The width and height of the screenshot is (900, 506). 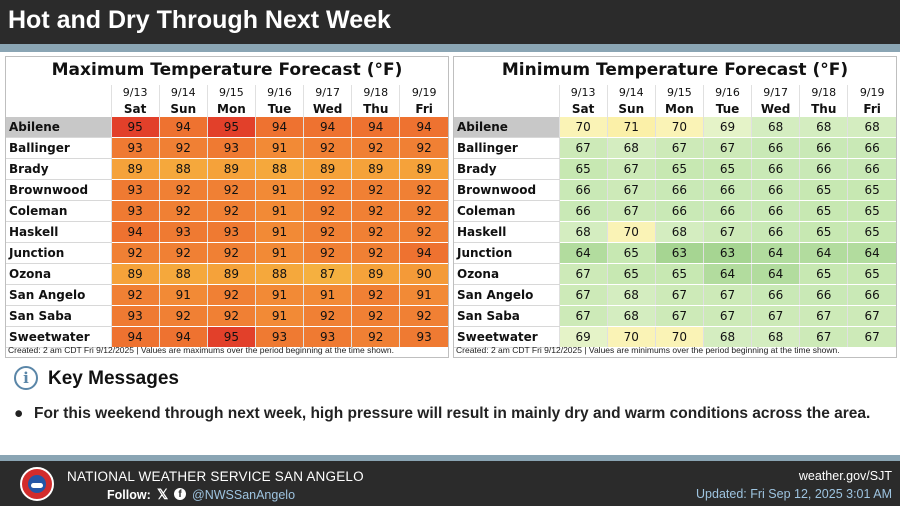 I want to click on min-table-row: Coleman 66 67 66 66 66 65 65, so click(x=675, y=211).